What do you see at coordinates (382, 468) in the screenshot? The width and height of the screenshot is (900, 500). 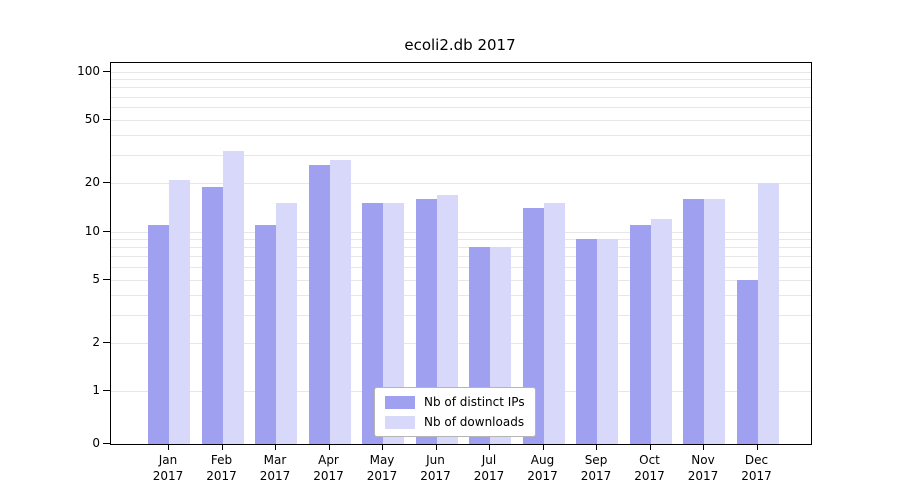 I see `x-tick-label: May 2017` at bounding box center [382, 468].